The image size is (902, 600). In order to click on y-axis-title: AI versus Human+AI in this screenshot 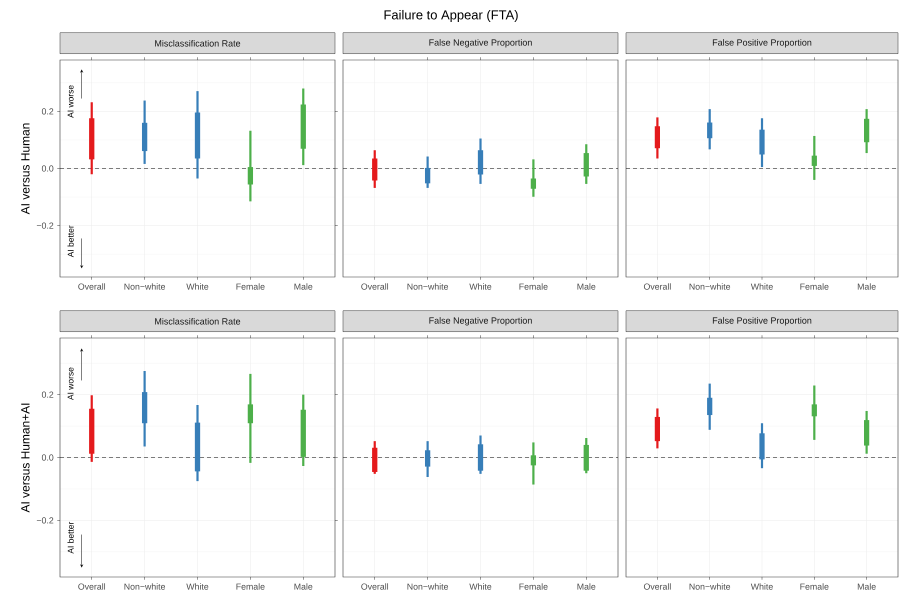, I will do `click(25, 458)`.